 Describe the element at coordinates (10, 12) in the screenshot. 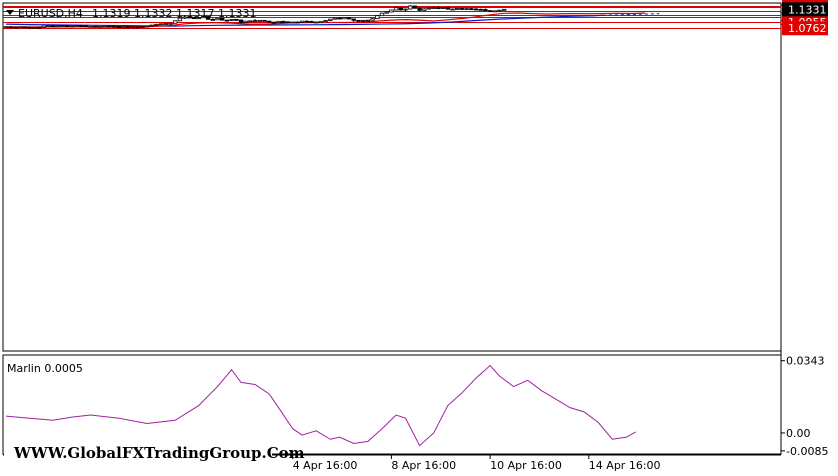

I see `chart-menu-triangle-icon` at that location.